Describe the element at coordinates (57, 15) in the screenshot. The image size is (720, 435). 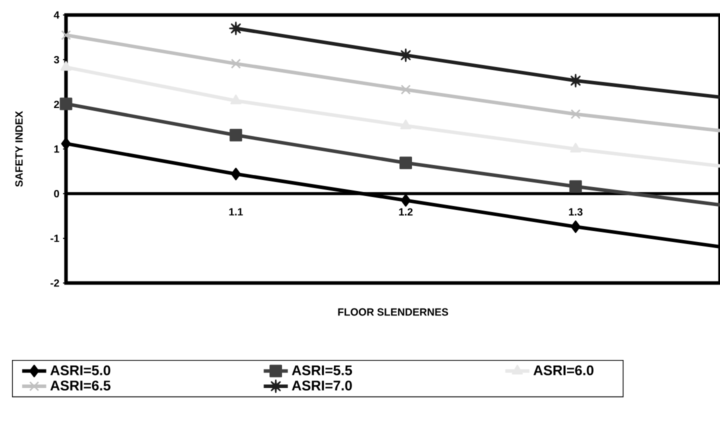
I see `y-tick-label: 4` at that location.